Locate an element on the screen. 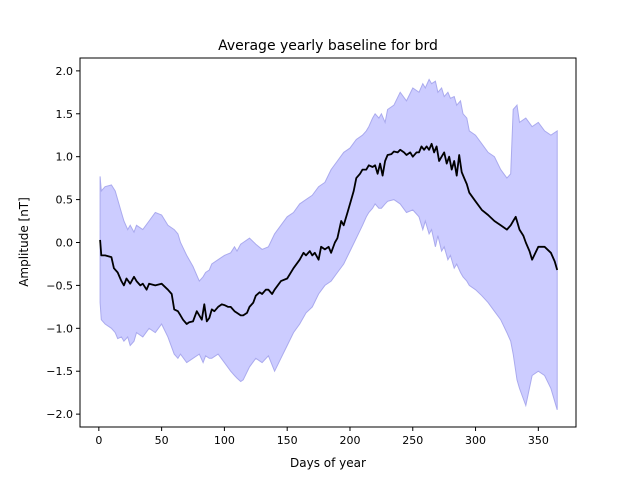  y-axis-label: Amplitude [nT] is located at coordinates (24, 242).